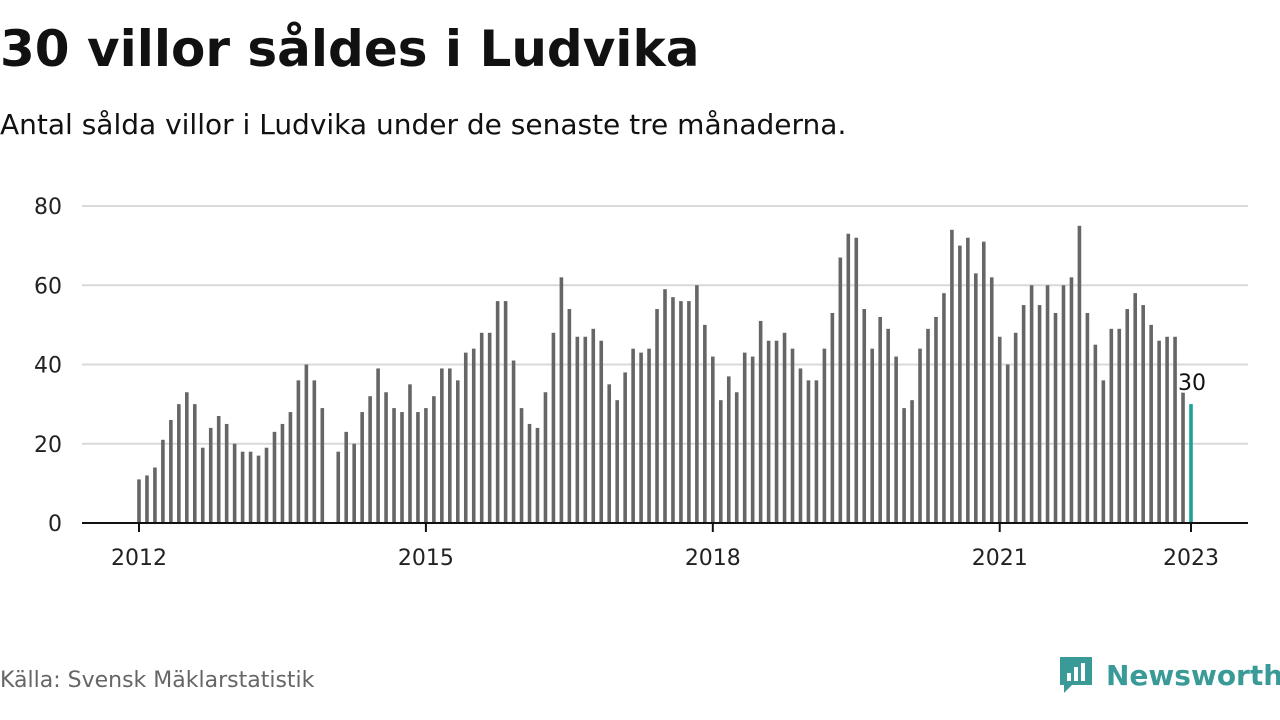 Image resolution: width=1280 pixels, height=720 pixels. What do you see at coordinates (713, 558) in the screenshot?
I see `x-tick-label: 2018` at bounding box center [713, 558].